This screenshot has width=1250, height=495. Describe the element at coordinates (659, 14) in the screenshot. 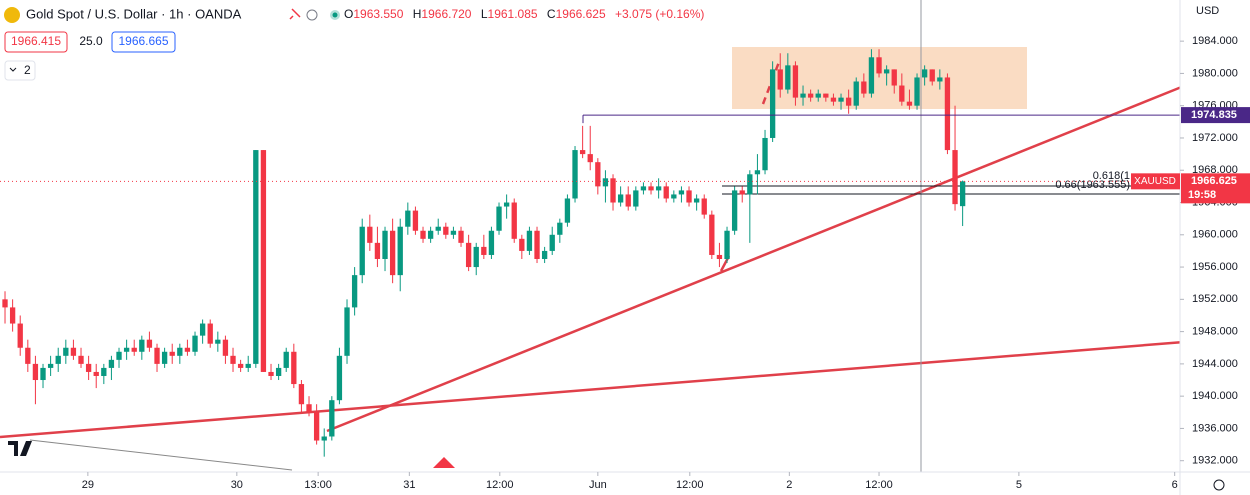

I see `change: +3.075 (+0.16%)` at that location.